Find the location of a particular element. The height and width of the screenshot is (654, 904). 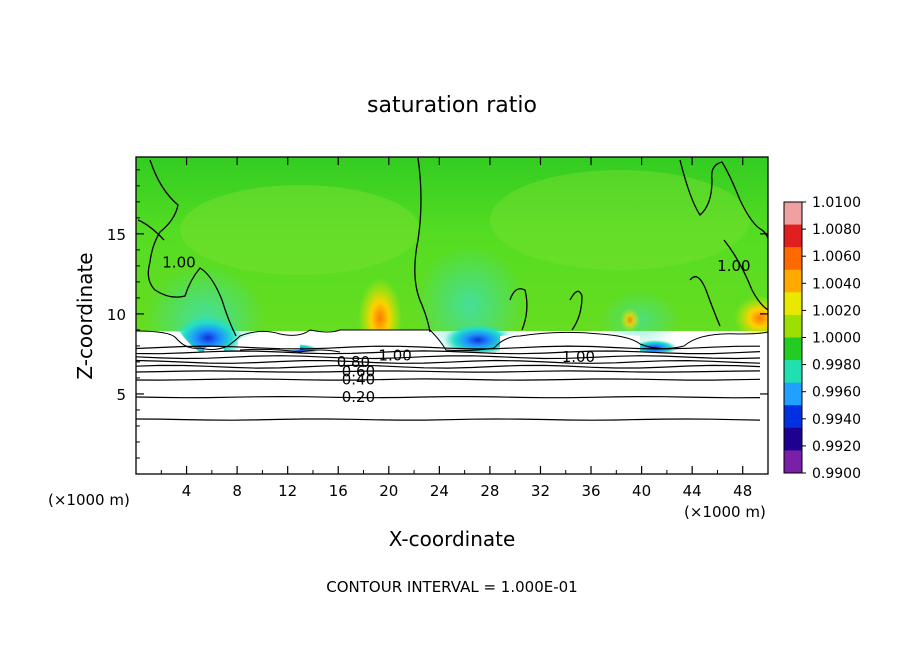

x-tick-label: 8 is located at coordinates (237, 491).